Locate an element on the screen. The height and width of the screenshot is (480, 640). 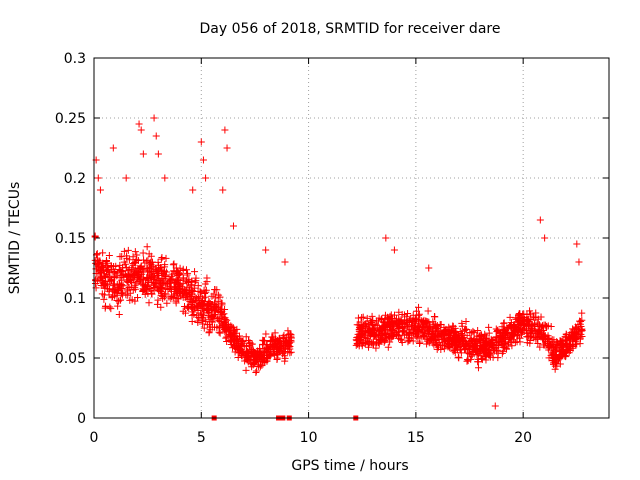
y-axis-label: SRMTID / TECUs is located at coordinates (15, 238).